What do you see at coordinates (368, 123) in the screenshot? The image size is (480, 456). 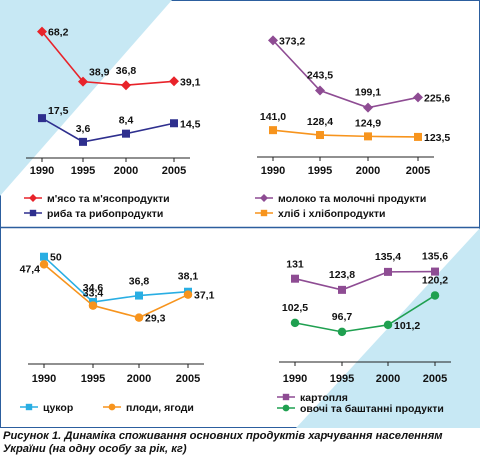 I see `data-label: 124,9` at bounding box center [368, 123].